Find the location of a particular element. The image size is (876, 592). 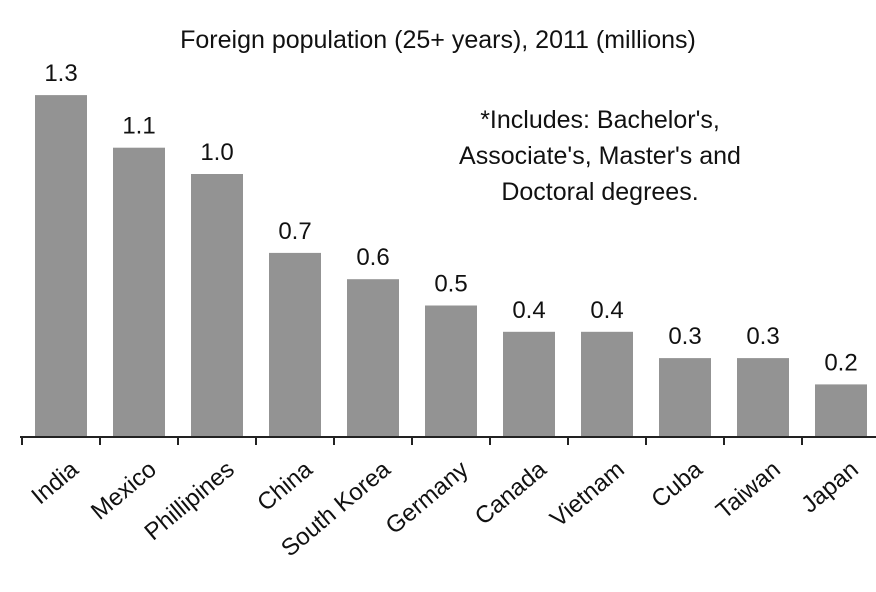

value-label: 0.6 is located at coordinates (372, 257).